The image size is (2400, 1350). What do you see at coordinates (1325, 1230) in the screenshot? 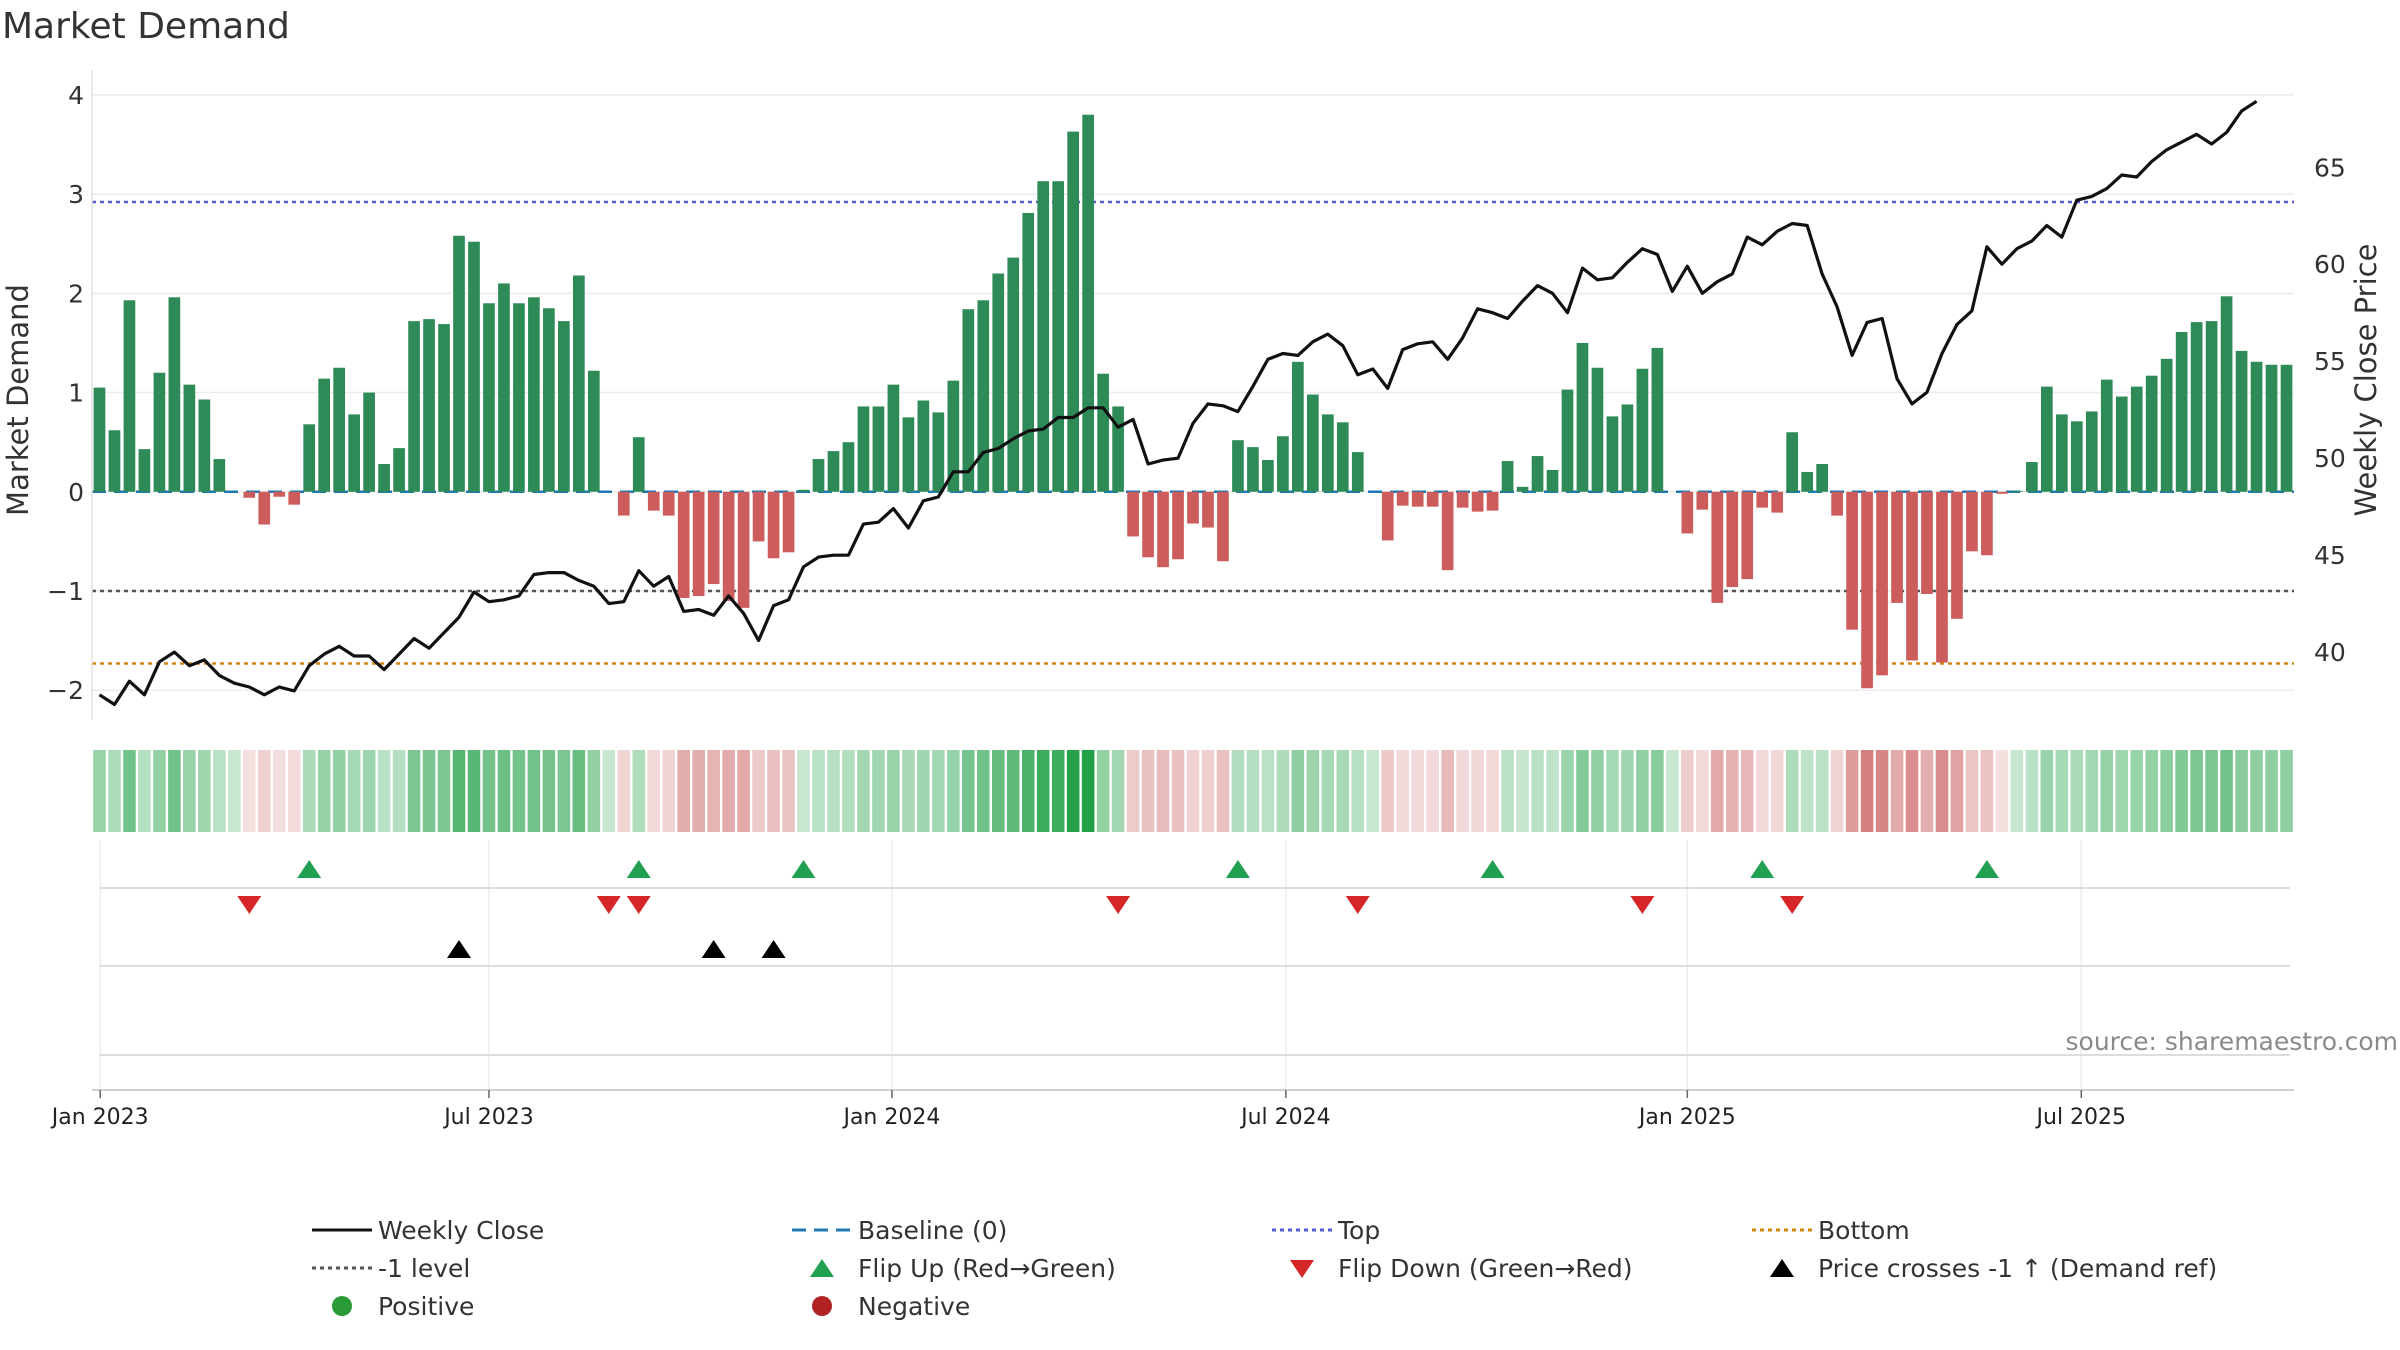
I see `legend-item-top: Top` at bounding box center [1325, 1230].